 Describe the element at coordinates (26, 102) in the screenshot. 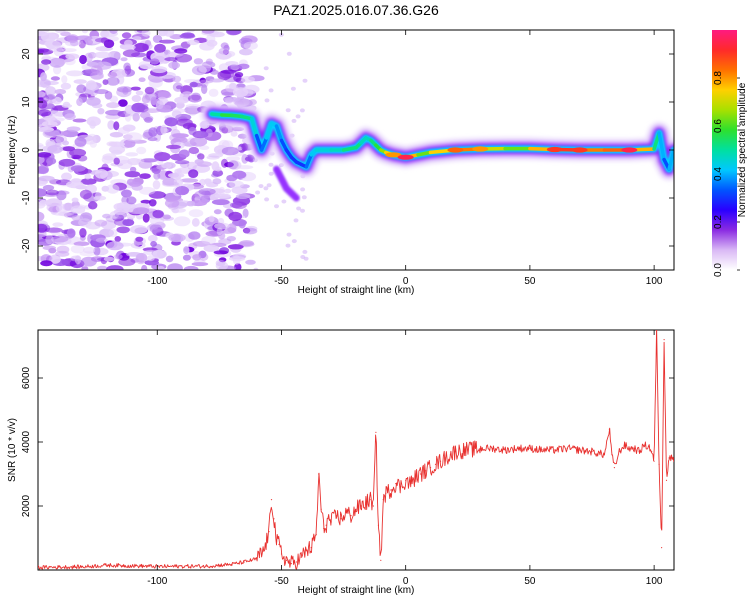

I see `y-tick-label: 10` at that location.